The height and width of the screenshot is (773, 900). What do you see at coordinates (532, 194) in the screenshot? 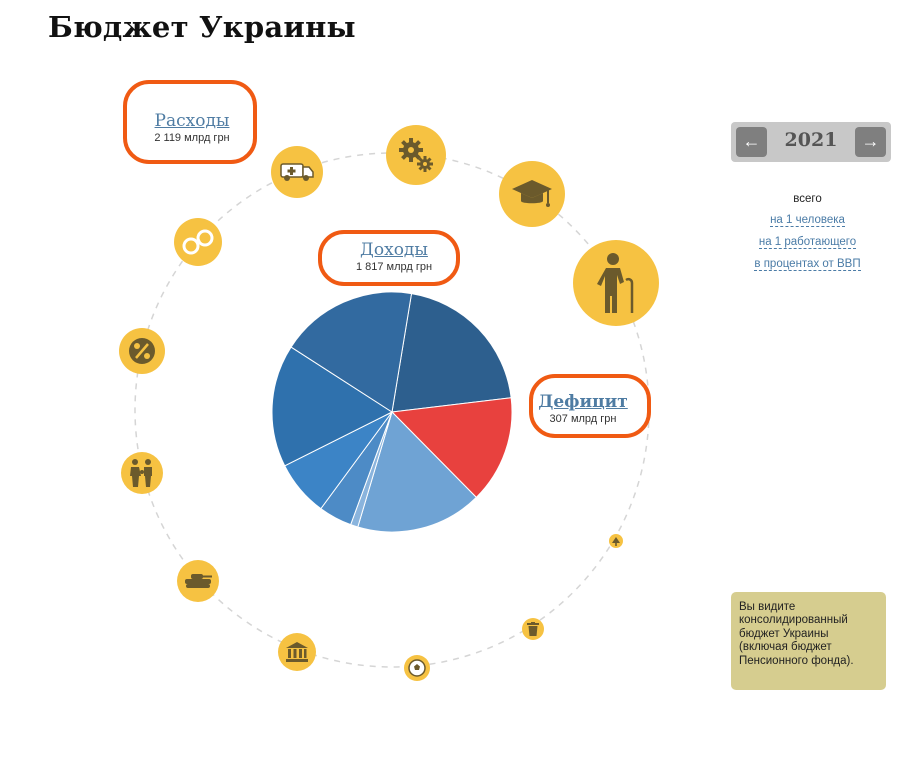
I see `graduation-cap-icon` at bounding box center [532, 194].